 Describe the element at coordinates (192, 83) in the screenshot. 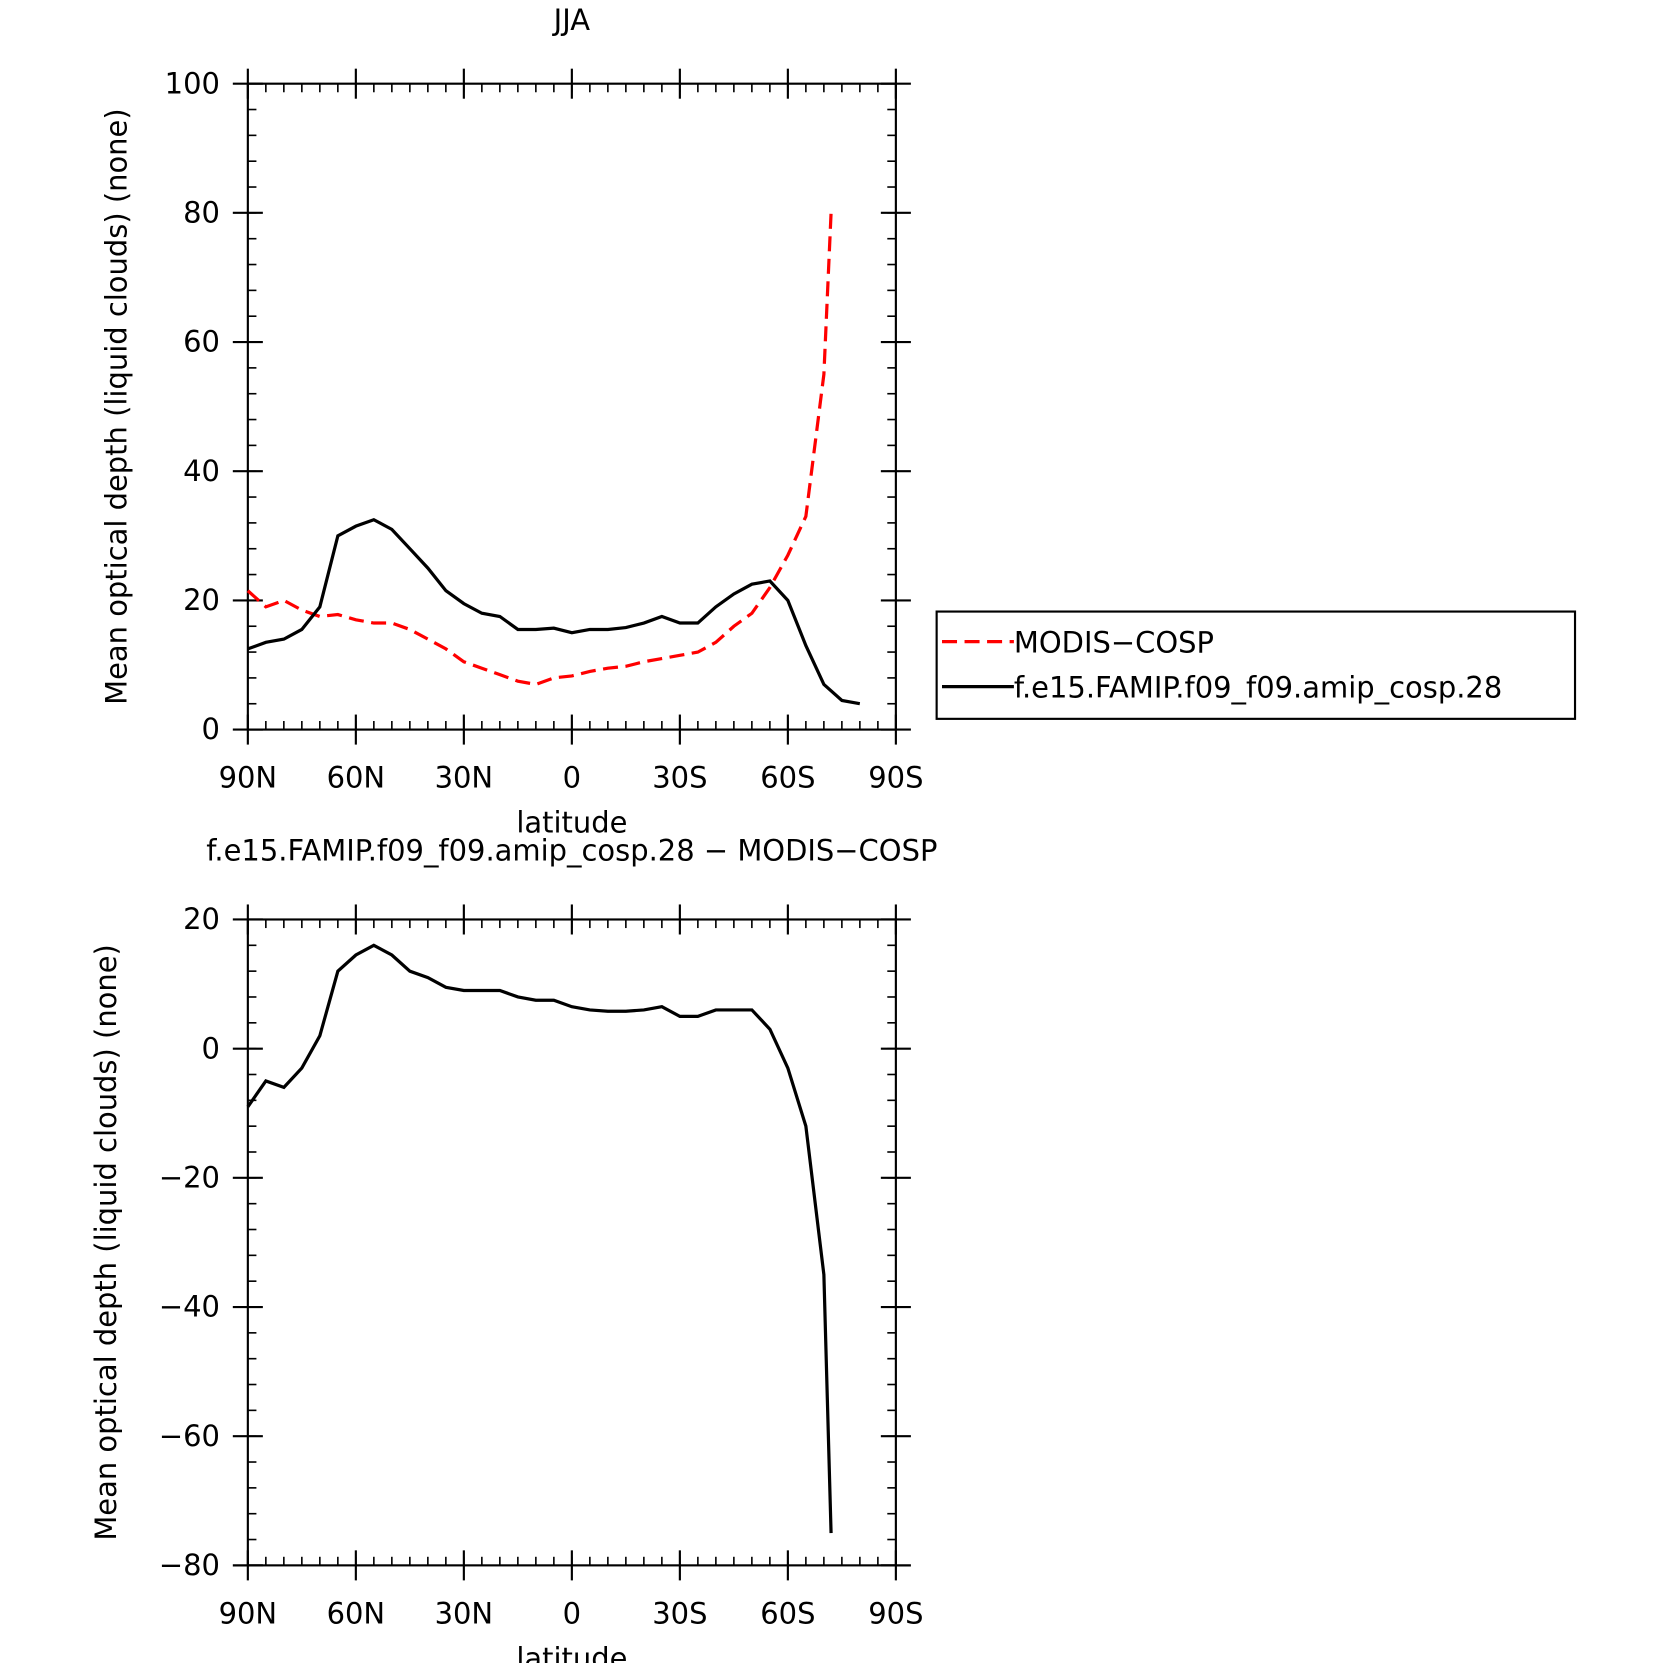

I see `y-tick-label: 100` at that location.